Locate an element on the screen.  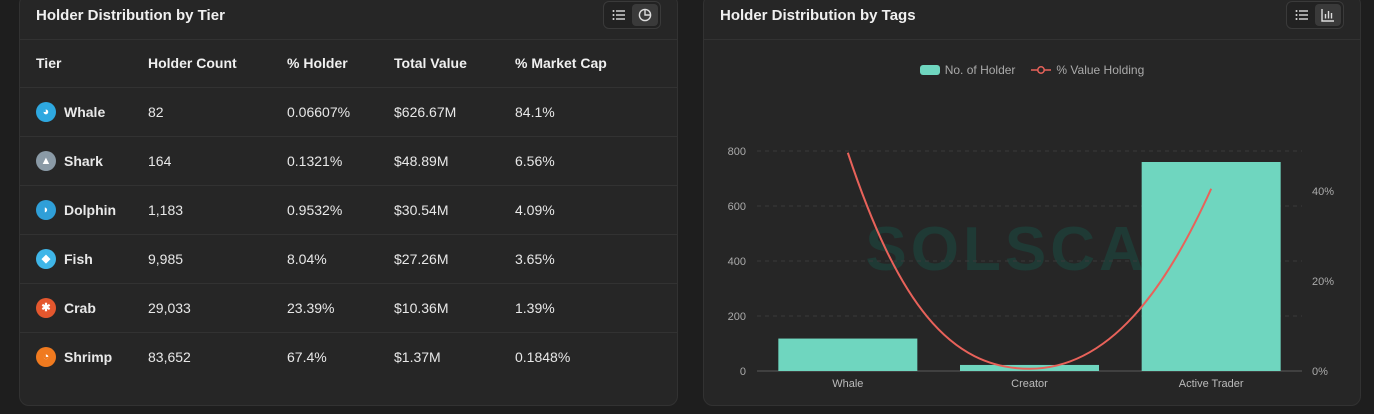
tier-cell-content: ◗ Dolphin is located at coordinates (92, 210).